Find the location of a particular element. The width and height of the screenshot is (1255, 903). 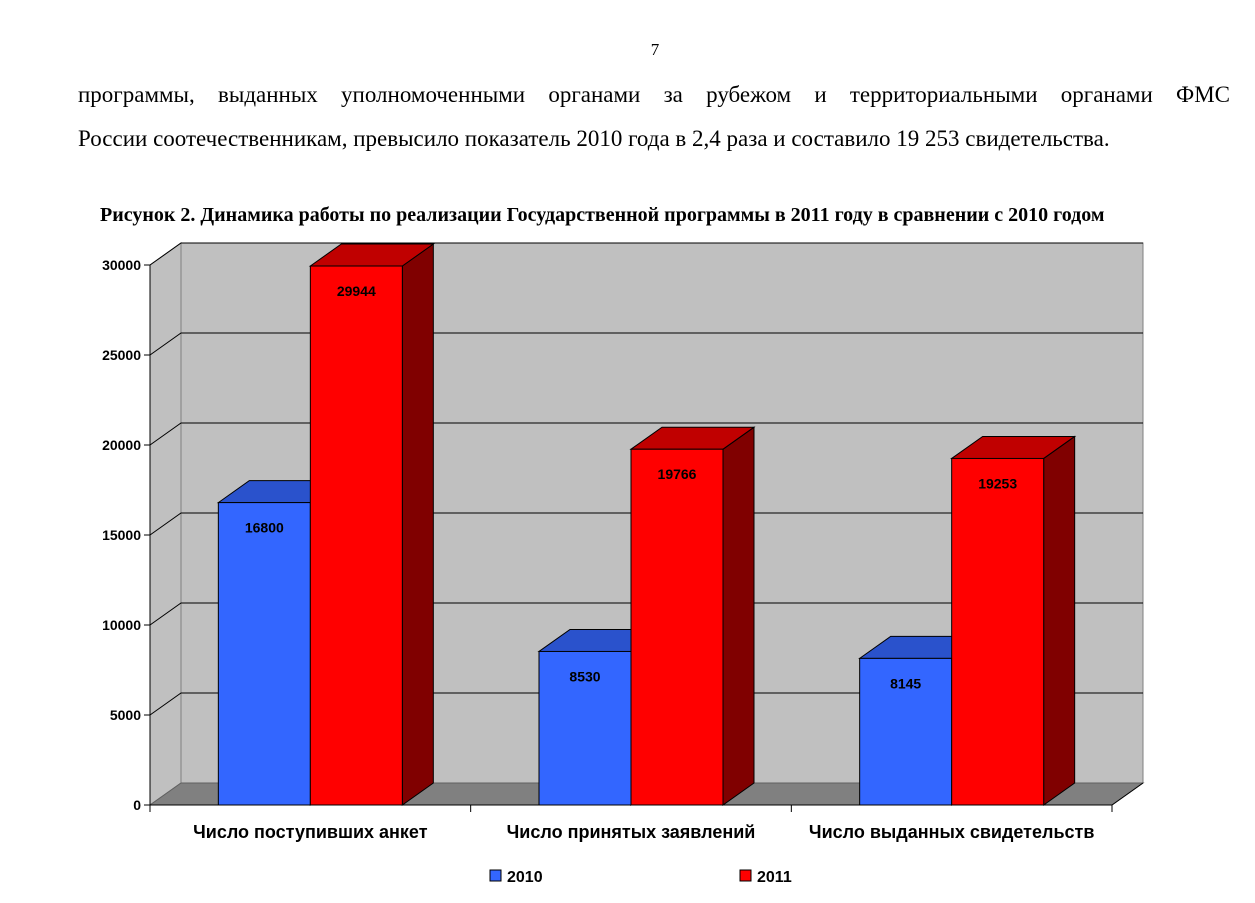

y-tick-label: 5000 is located at coordinates (125, 715).